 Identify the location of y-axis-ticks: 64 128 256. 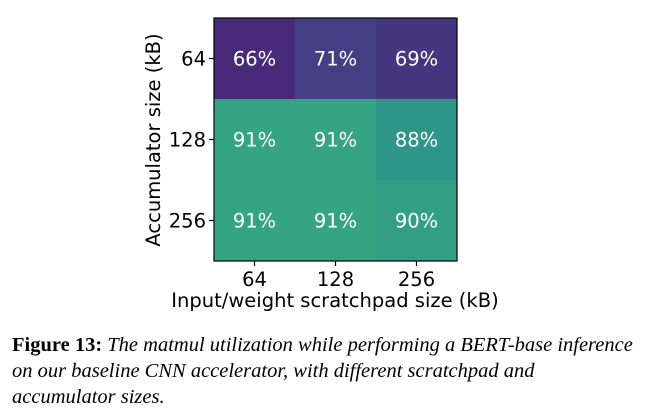
(191, 140).